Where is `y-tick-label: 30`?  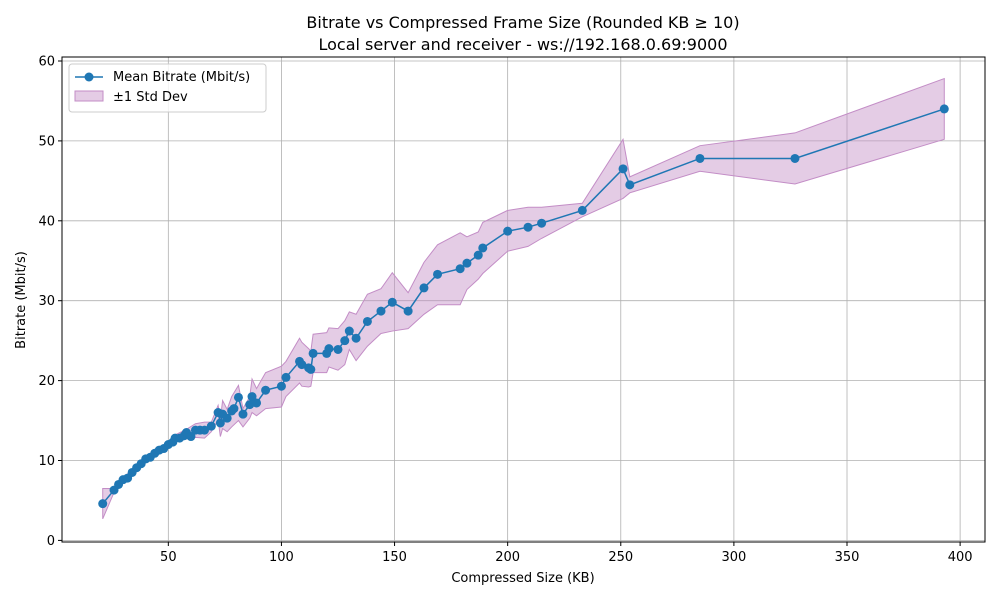 y-tick-label: 30 is located at coordinates (46, 301).